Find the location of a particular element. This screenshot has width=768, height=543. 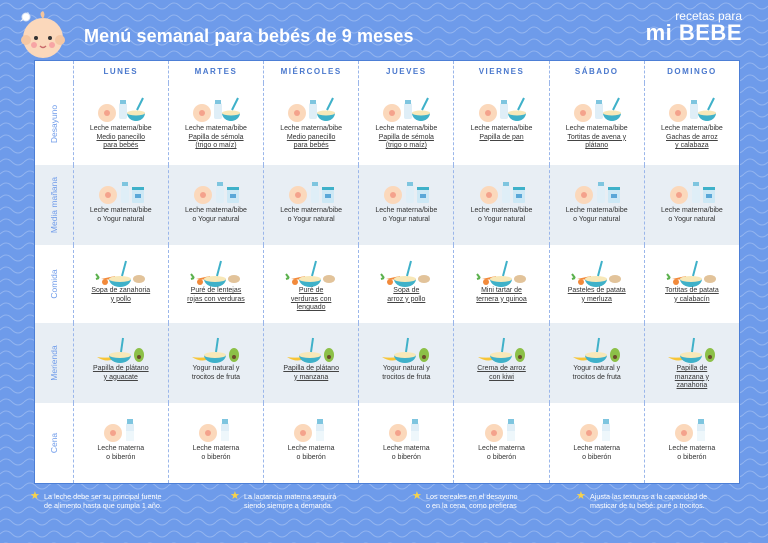

recipe-link-text: zanahoria is located at coordinates (692, 386).